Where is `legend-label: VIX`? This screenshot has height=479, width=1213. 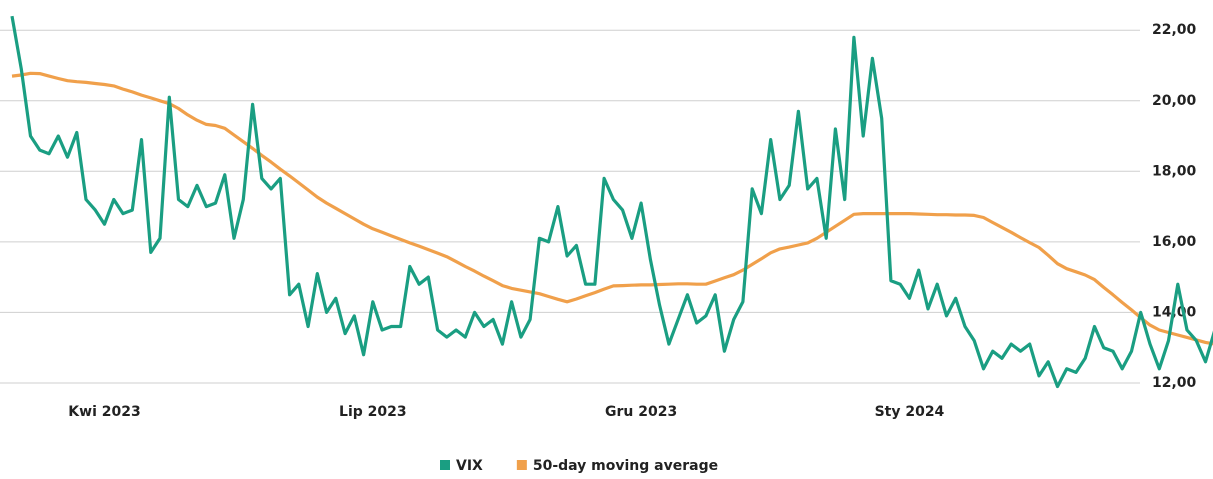
legend-label: VIX is located at coordinates (469, 466).